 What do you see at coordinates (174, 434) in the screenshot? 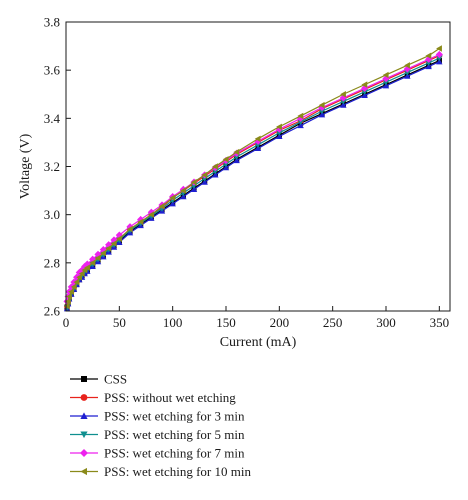
I see `legend-label: PSS: wet etching for 5 min` at bounding box center [174, 434].